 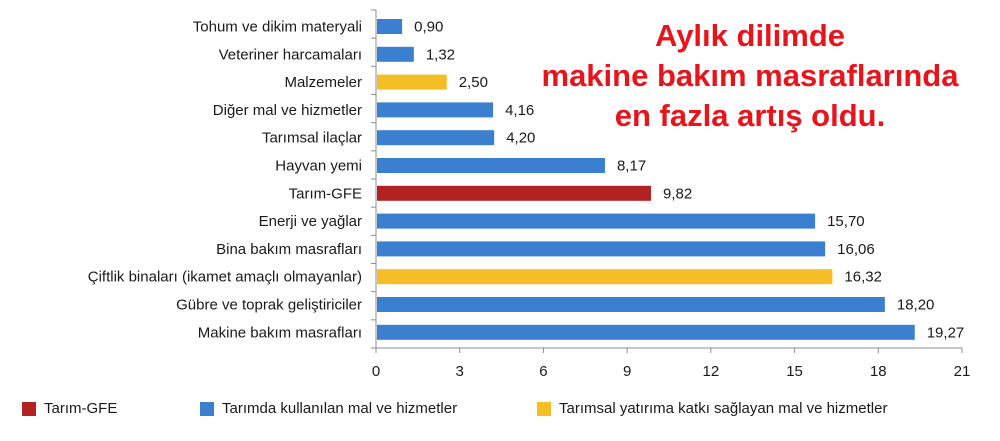 I want to click on value-label: 15,70, so click(x=846, y=221).